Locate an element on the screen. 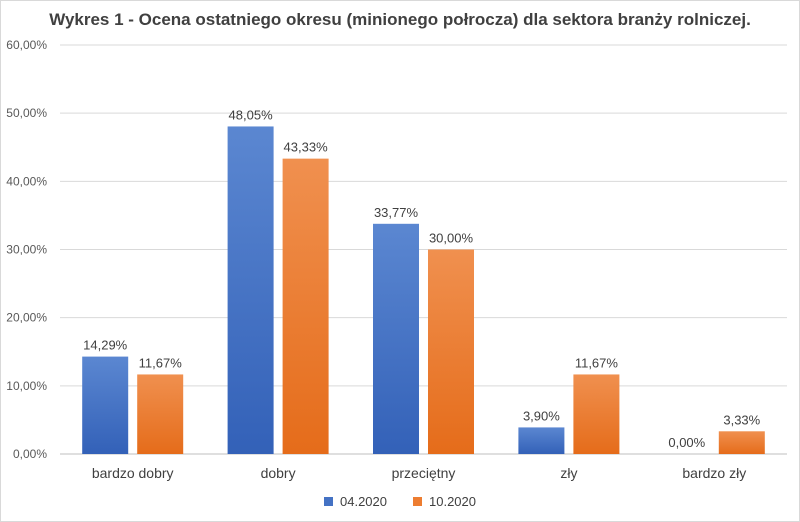 The width and height of the screenshot is (800, 522). x-category-label: bardzo dobry is located at coordinates (133, 473).